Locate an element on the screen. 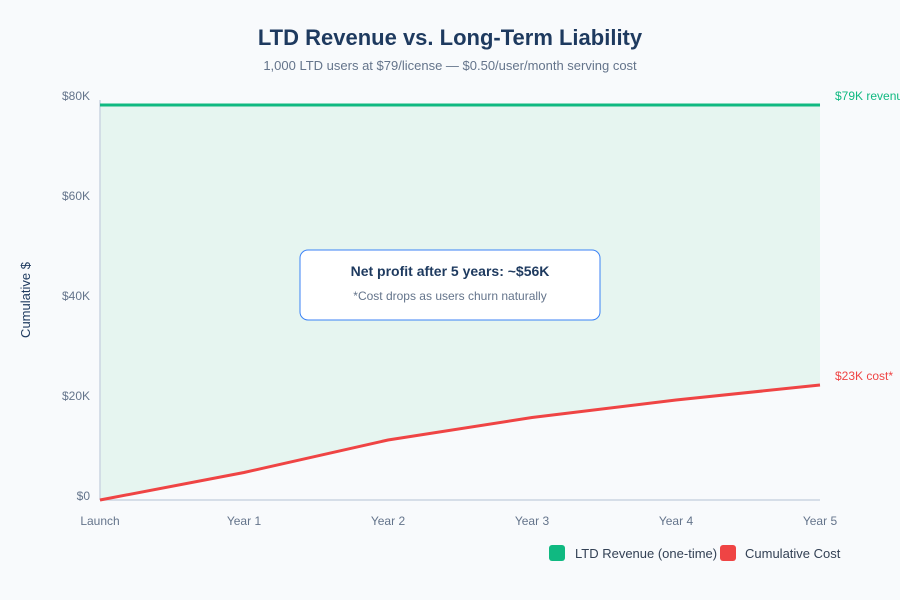  x-tick-label: Year 3 is located at coordinates (532, 521).